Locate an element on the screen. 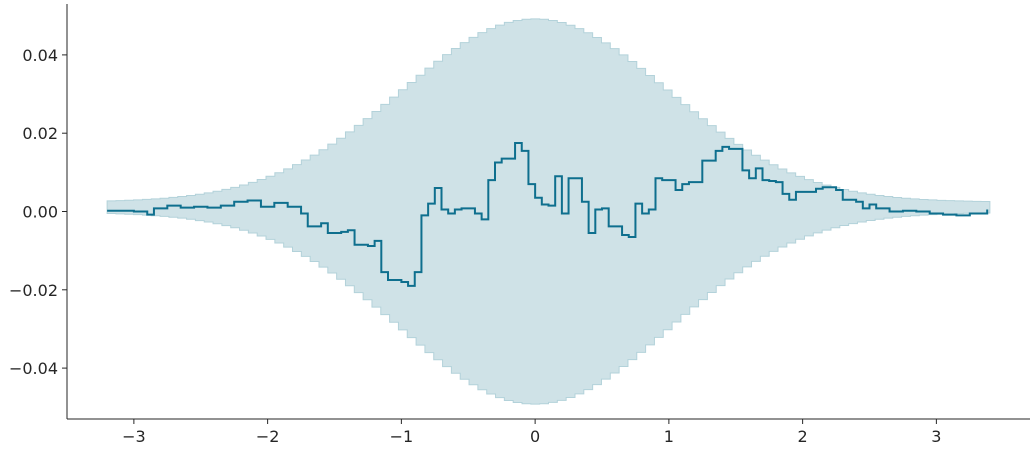  y-tick-label: 0.00 is located at coordinates (40, 212).